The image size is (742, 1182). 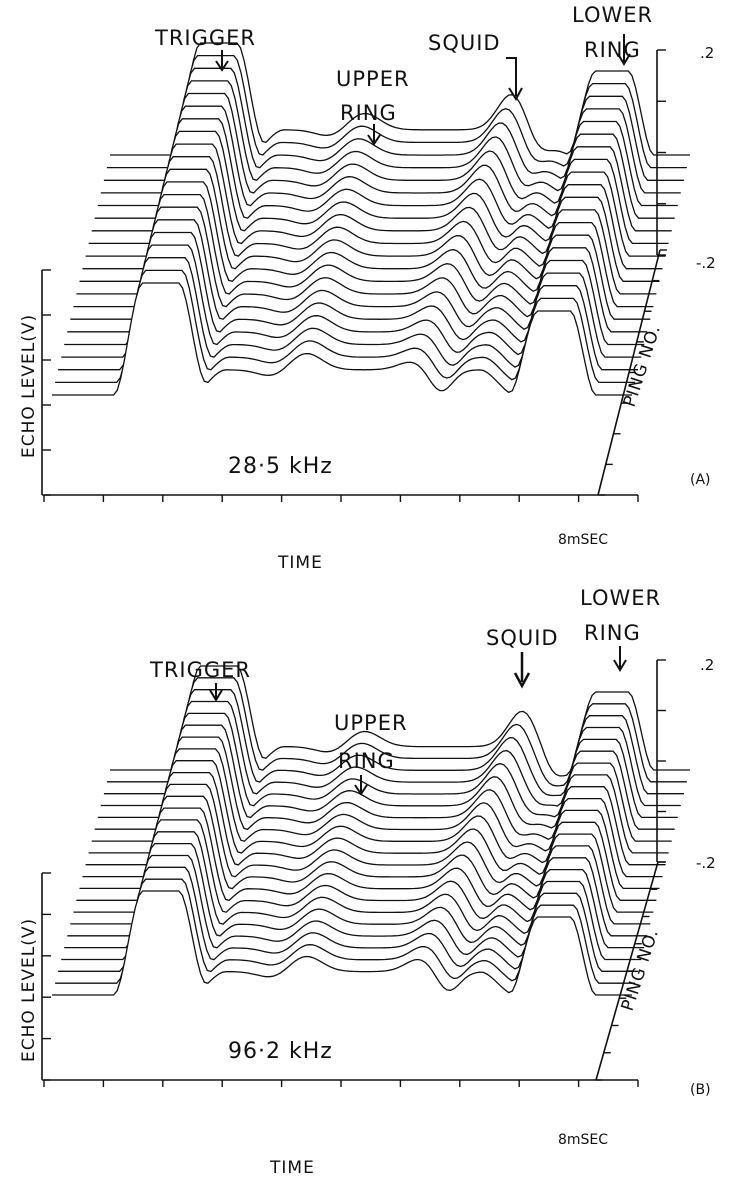 I want to click on x-axis-end-label: 8mSEC, so click(x=583, y=540).